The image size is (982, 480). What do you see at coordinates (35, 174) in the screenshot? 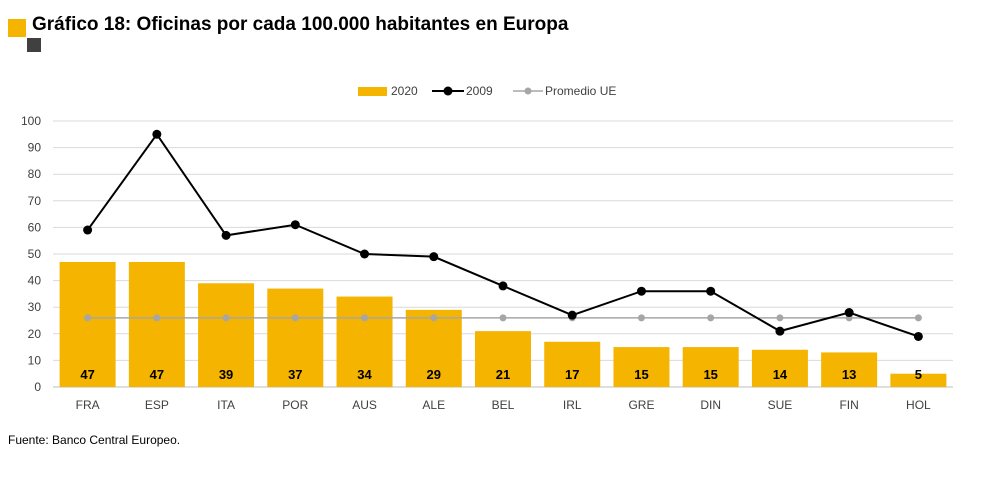
I see `y-tick-label: 80` at bounding box center [35, 174].